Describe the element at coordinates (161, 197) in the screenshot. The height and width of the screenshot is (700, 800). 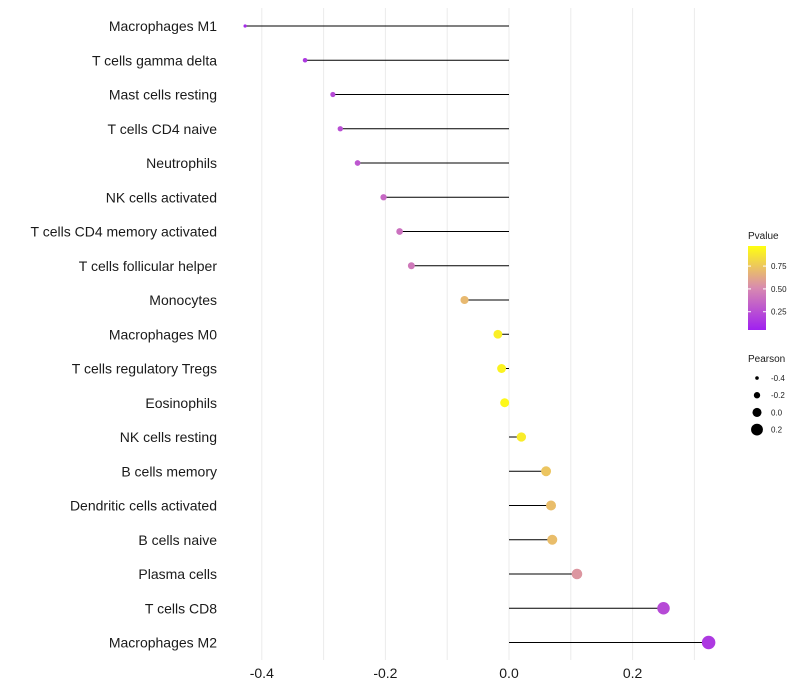
I see `category-label: NK cells activated` at that location.